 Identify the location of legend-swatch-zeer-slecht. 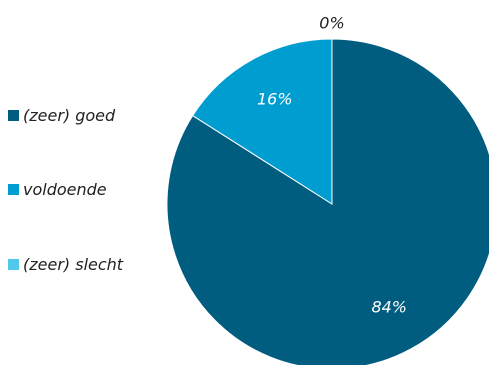
(13, 264).